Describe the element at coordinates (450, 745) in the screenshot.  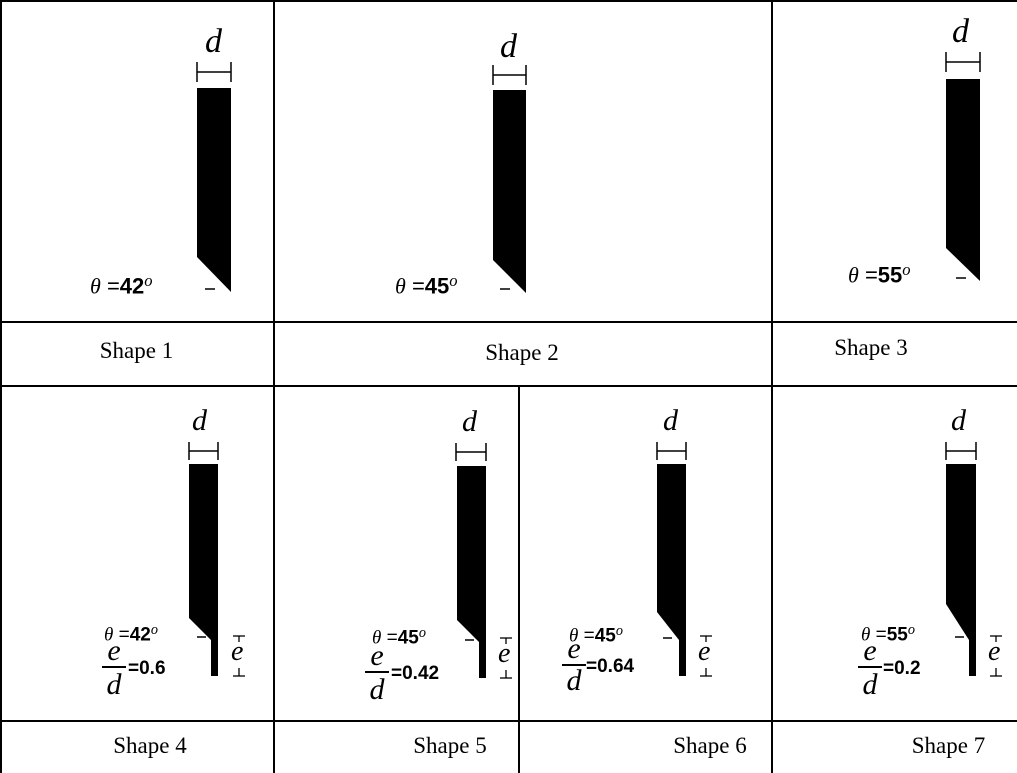
I see `shape-5-caption: Shape 5` at that location.